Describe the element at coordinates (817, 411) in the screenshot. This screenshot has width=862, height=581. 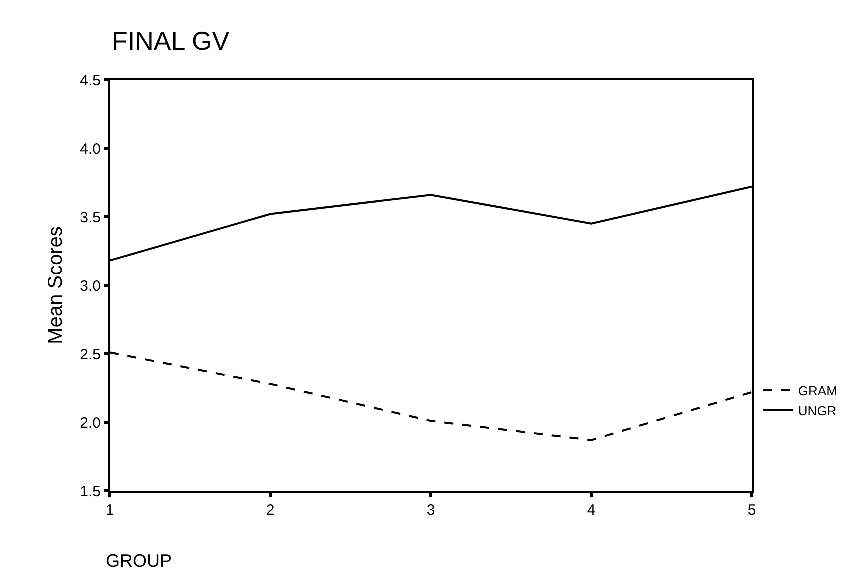
I see `legend-label: UNGR` at that location.